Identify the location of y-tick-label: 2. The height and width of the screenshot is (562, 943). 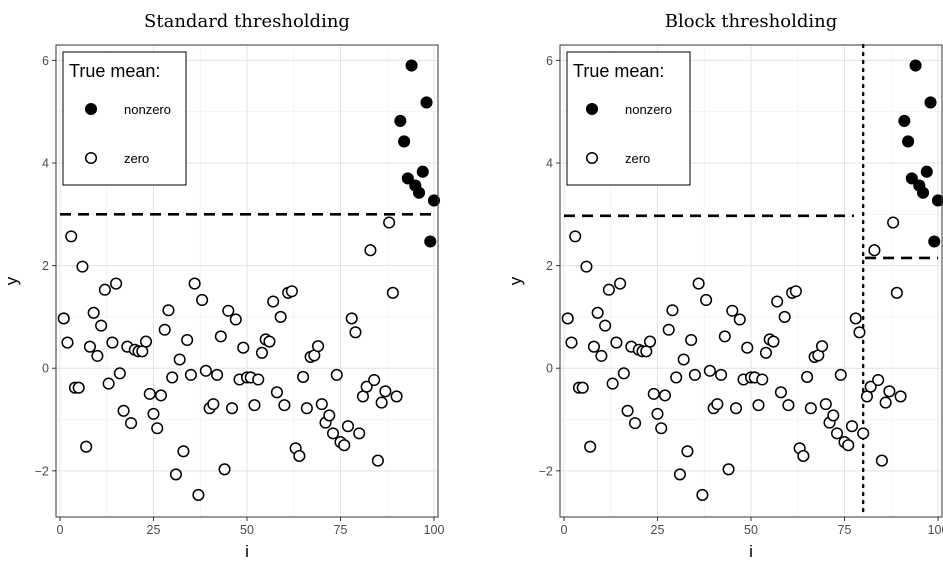
(45, 266).